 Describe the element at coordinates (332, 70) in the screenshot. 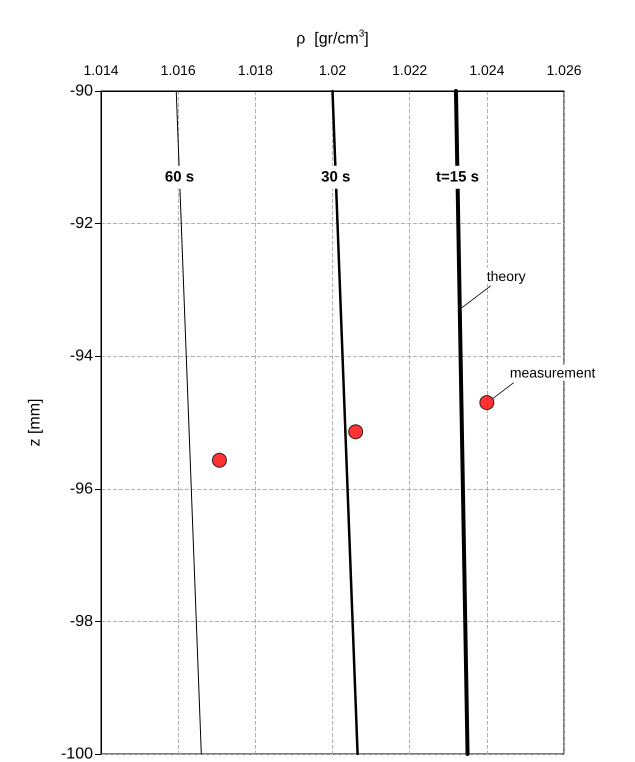

I see `x-tick-label: 1.02` at that location.